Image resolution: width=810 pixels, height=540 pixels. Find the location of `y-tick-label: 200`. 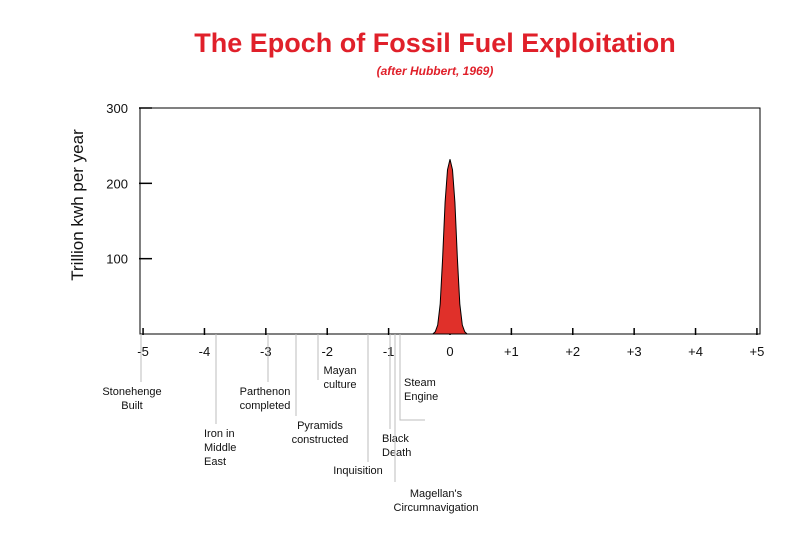

y-tick-label: 200 is located at coordinates (117, 183).